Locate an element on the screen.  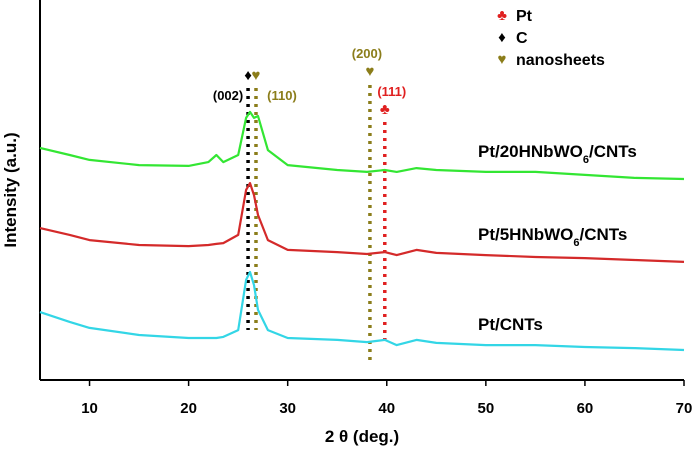
legend-symbol: ♦ is located at coordinates (502, 37).